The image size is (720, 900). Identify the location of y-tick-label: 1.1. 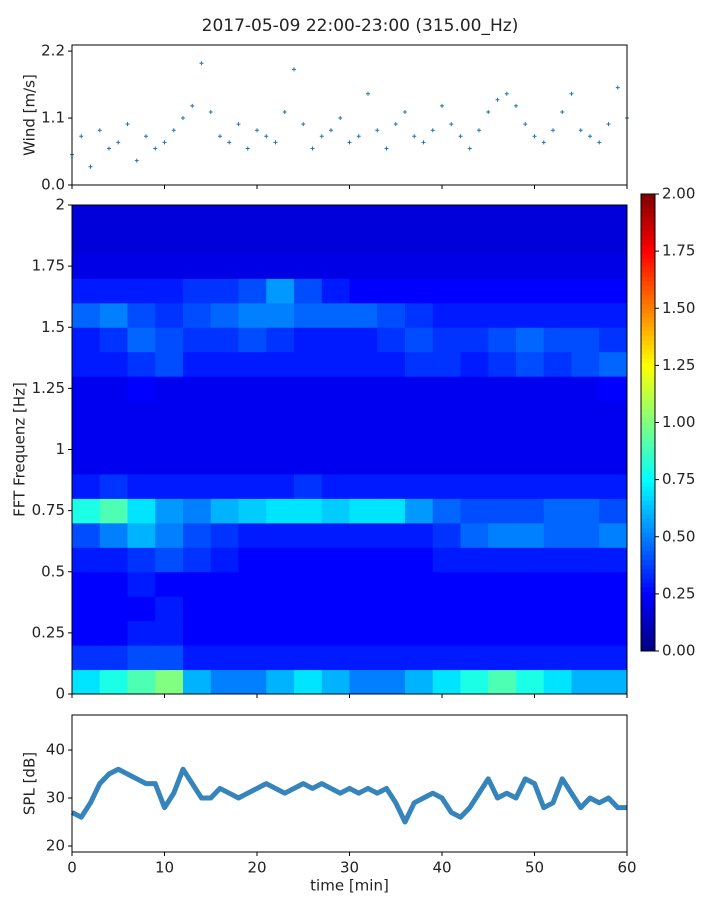
(53, 118).